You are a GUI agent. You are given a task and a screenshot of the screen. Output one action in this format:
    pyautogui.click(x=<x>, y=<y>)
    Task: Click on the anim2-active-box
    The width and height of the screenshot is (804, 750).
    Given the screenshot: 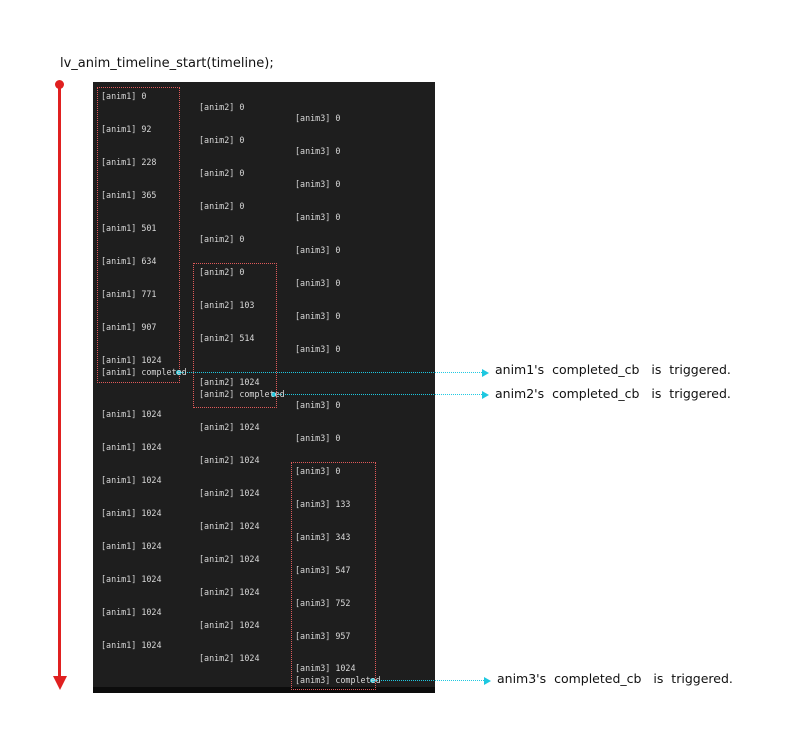 What is the action you would take?
    pyautogui.click(x=235, y=335)
    